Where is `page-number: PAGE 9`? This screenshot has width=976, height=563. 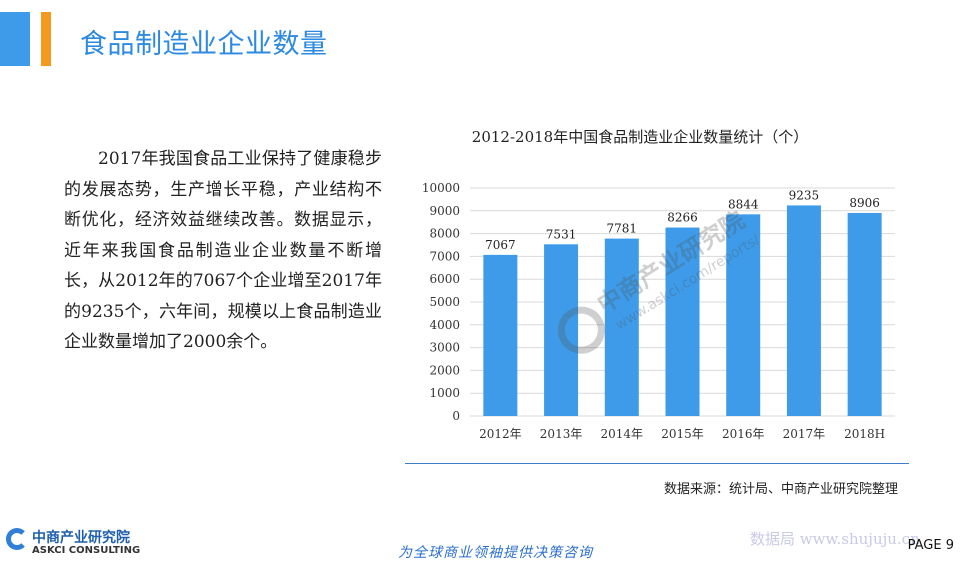
page-number: PAGE 9 is located at coordinates (930, 545).